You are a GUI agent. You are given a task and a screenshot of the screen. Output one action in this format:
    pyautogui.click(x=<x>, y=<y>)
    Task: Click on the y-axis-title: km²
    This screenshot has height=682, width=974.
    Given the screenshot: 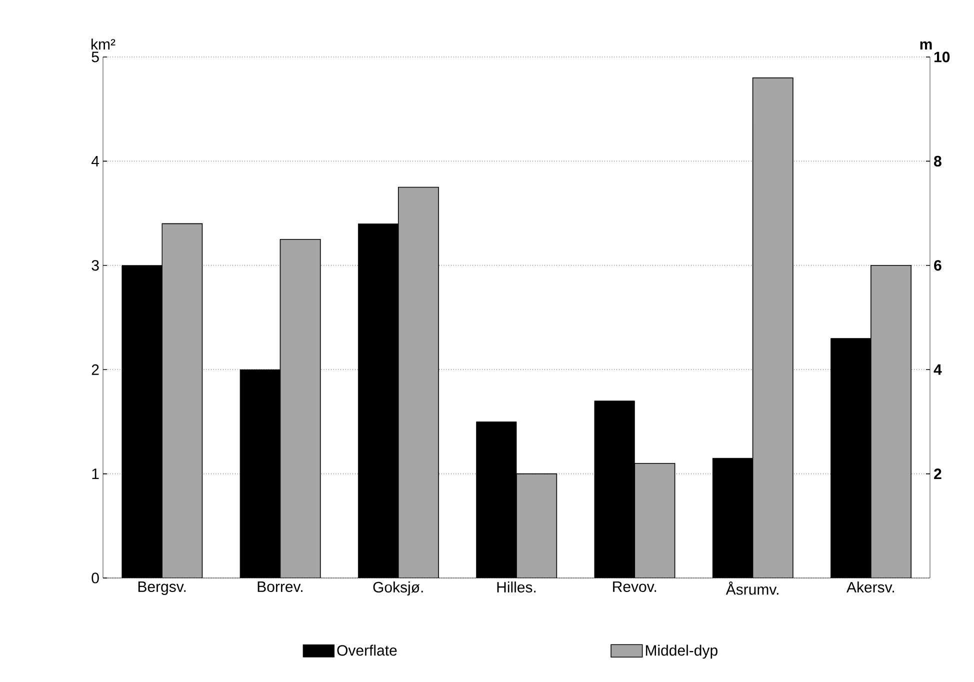 What is the action you would take?
    pyautogui.click(x=104, y=44)
    